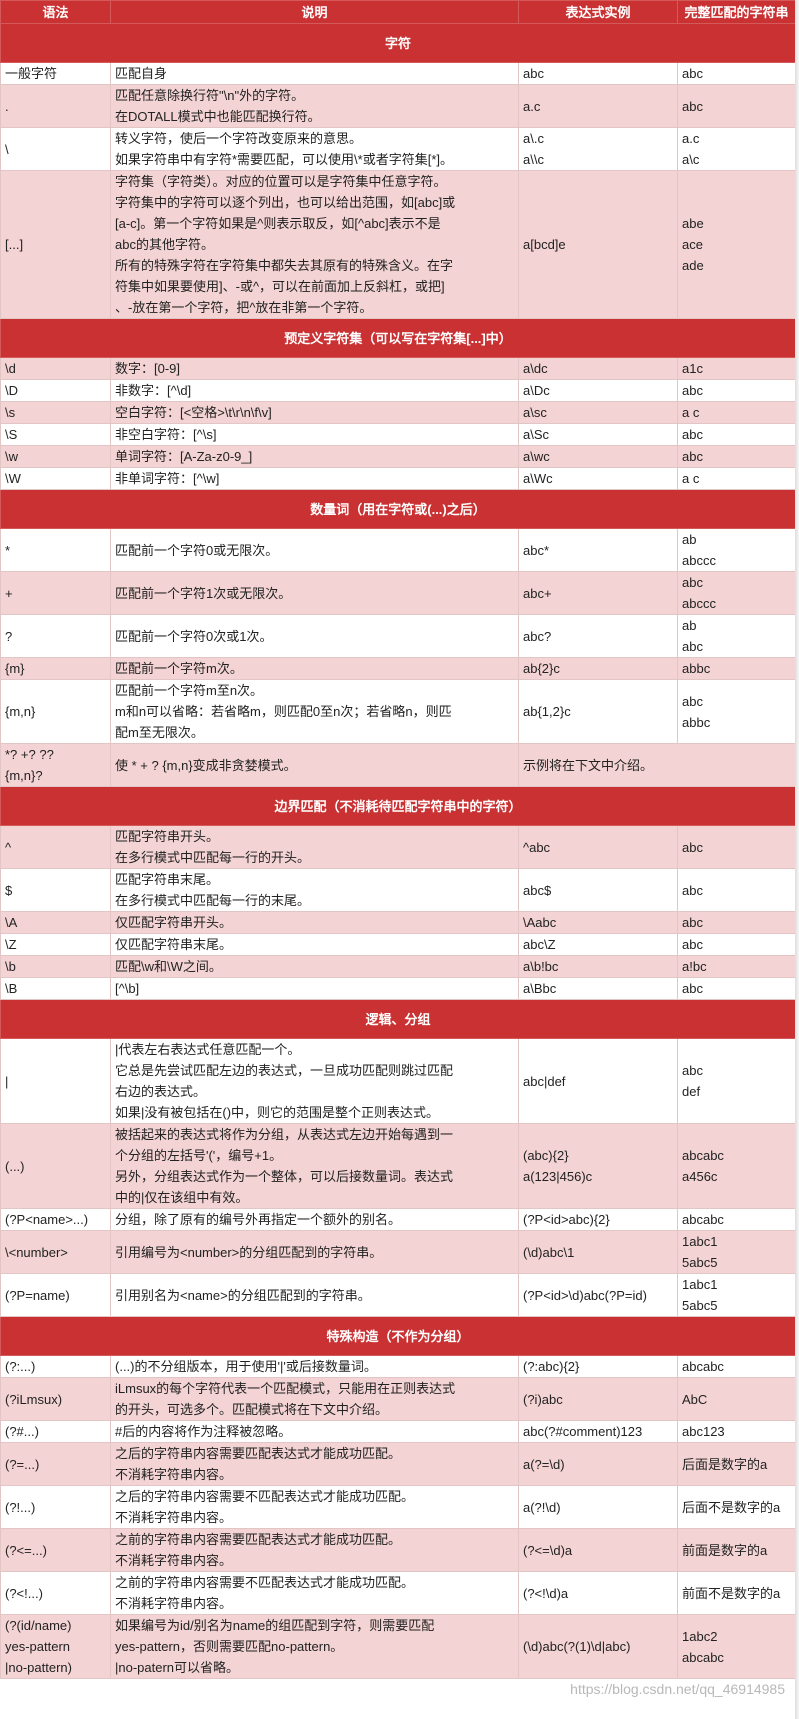 The height and width of the screenshot is (1719, 799). What do you see at coordinates (736, 1295) in the screenshot?
I see `full-match-cell: 1abc1 5abc5` at bounding box center [736, 1295].